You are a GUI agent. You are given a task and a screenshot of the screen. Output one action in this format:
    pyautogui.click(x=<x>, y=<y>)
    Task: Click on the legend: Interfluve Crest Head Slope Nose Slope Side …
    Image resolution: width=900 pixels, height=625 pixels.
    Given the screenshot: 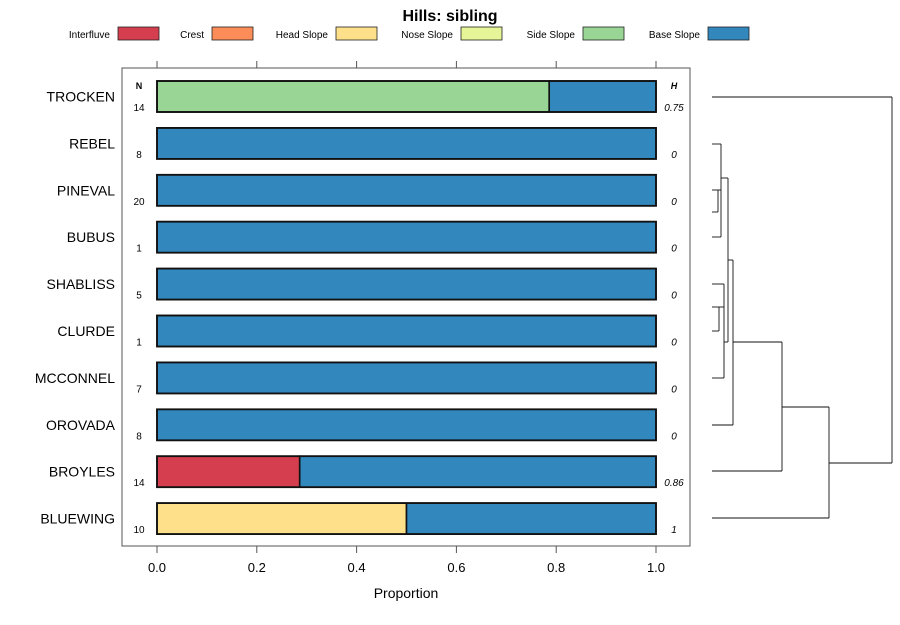 What is the action you would take?
    pyautogui.click(x=409, y=33)
    